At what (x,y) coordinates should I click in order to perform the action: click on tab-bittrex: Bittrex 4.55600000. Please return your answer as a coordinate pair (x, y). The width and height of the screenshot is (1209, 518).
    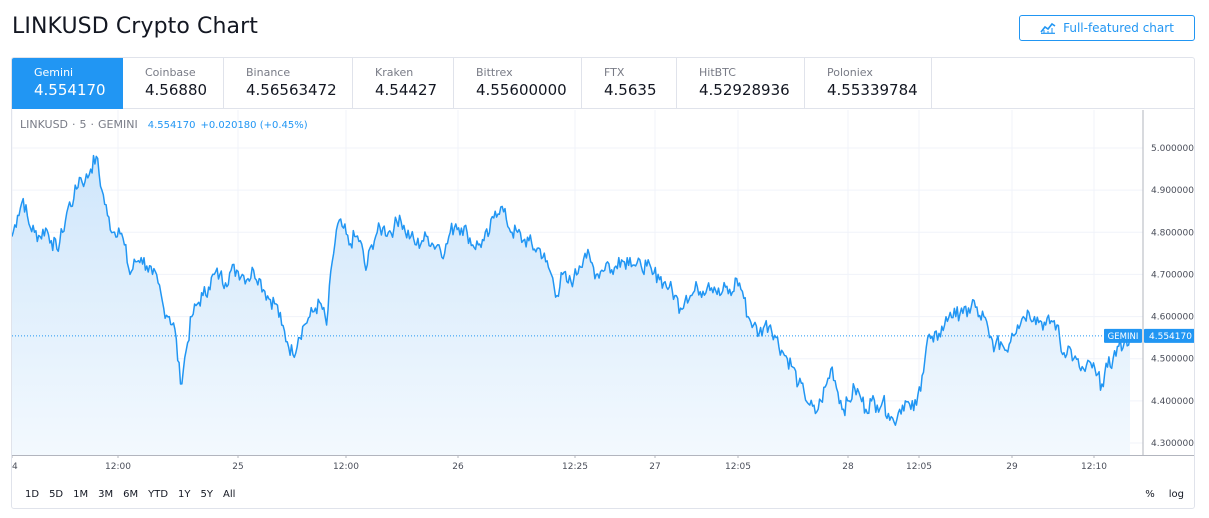
    Looking at the image, I should click on (518, 83).